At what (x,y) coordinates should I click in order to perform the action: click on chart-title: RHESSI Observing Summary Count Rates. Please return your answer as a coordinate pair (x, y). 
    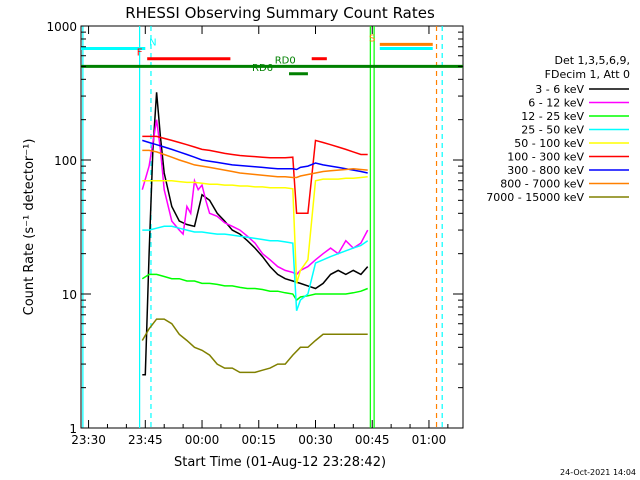
    Looking at the image, I should click on (280, 13).